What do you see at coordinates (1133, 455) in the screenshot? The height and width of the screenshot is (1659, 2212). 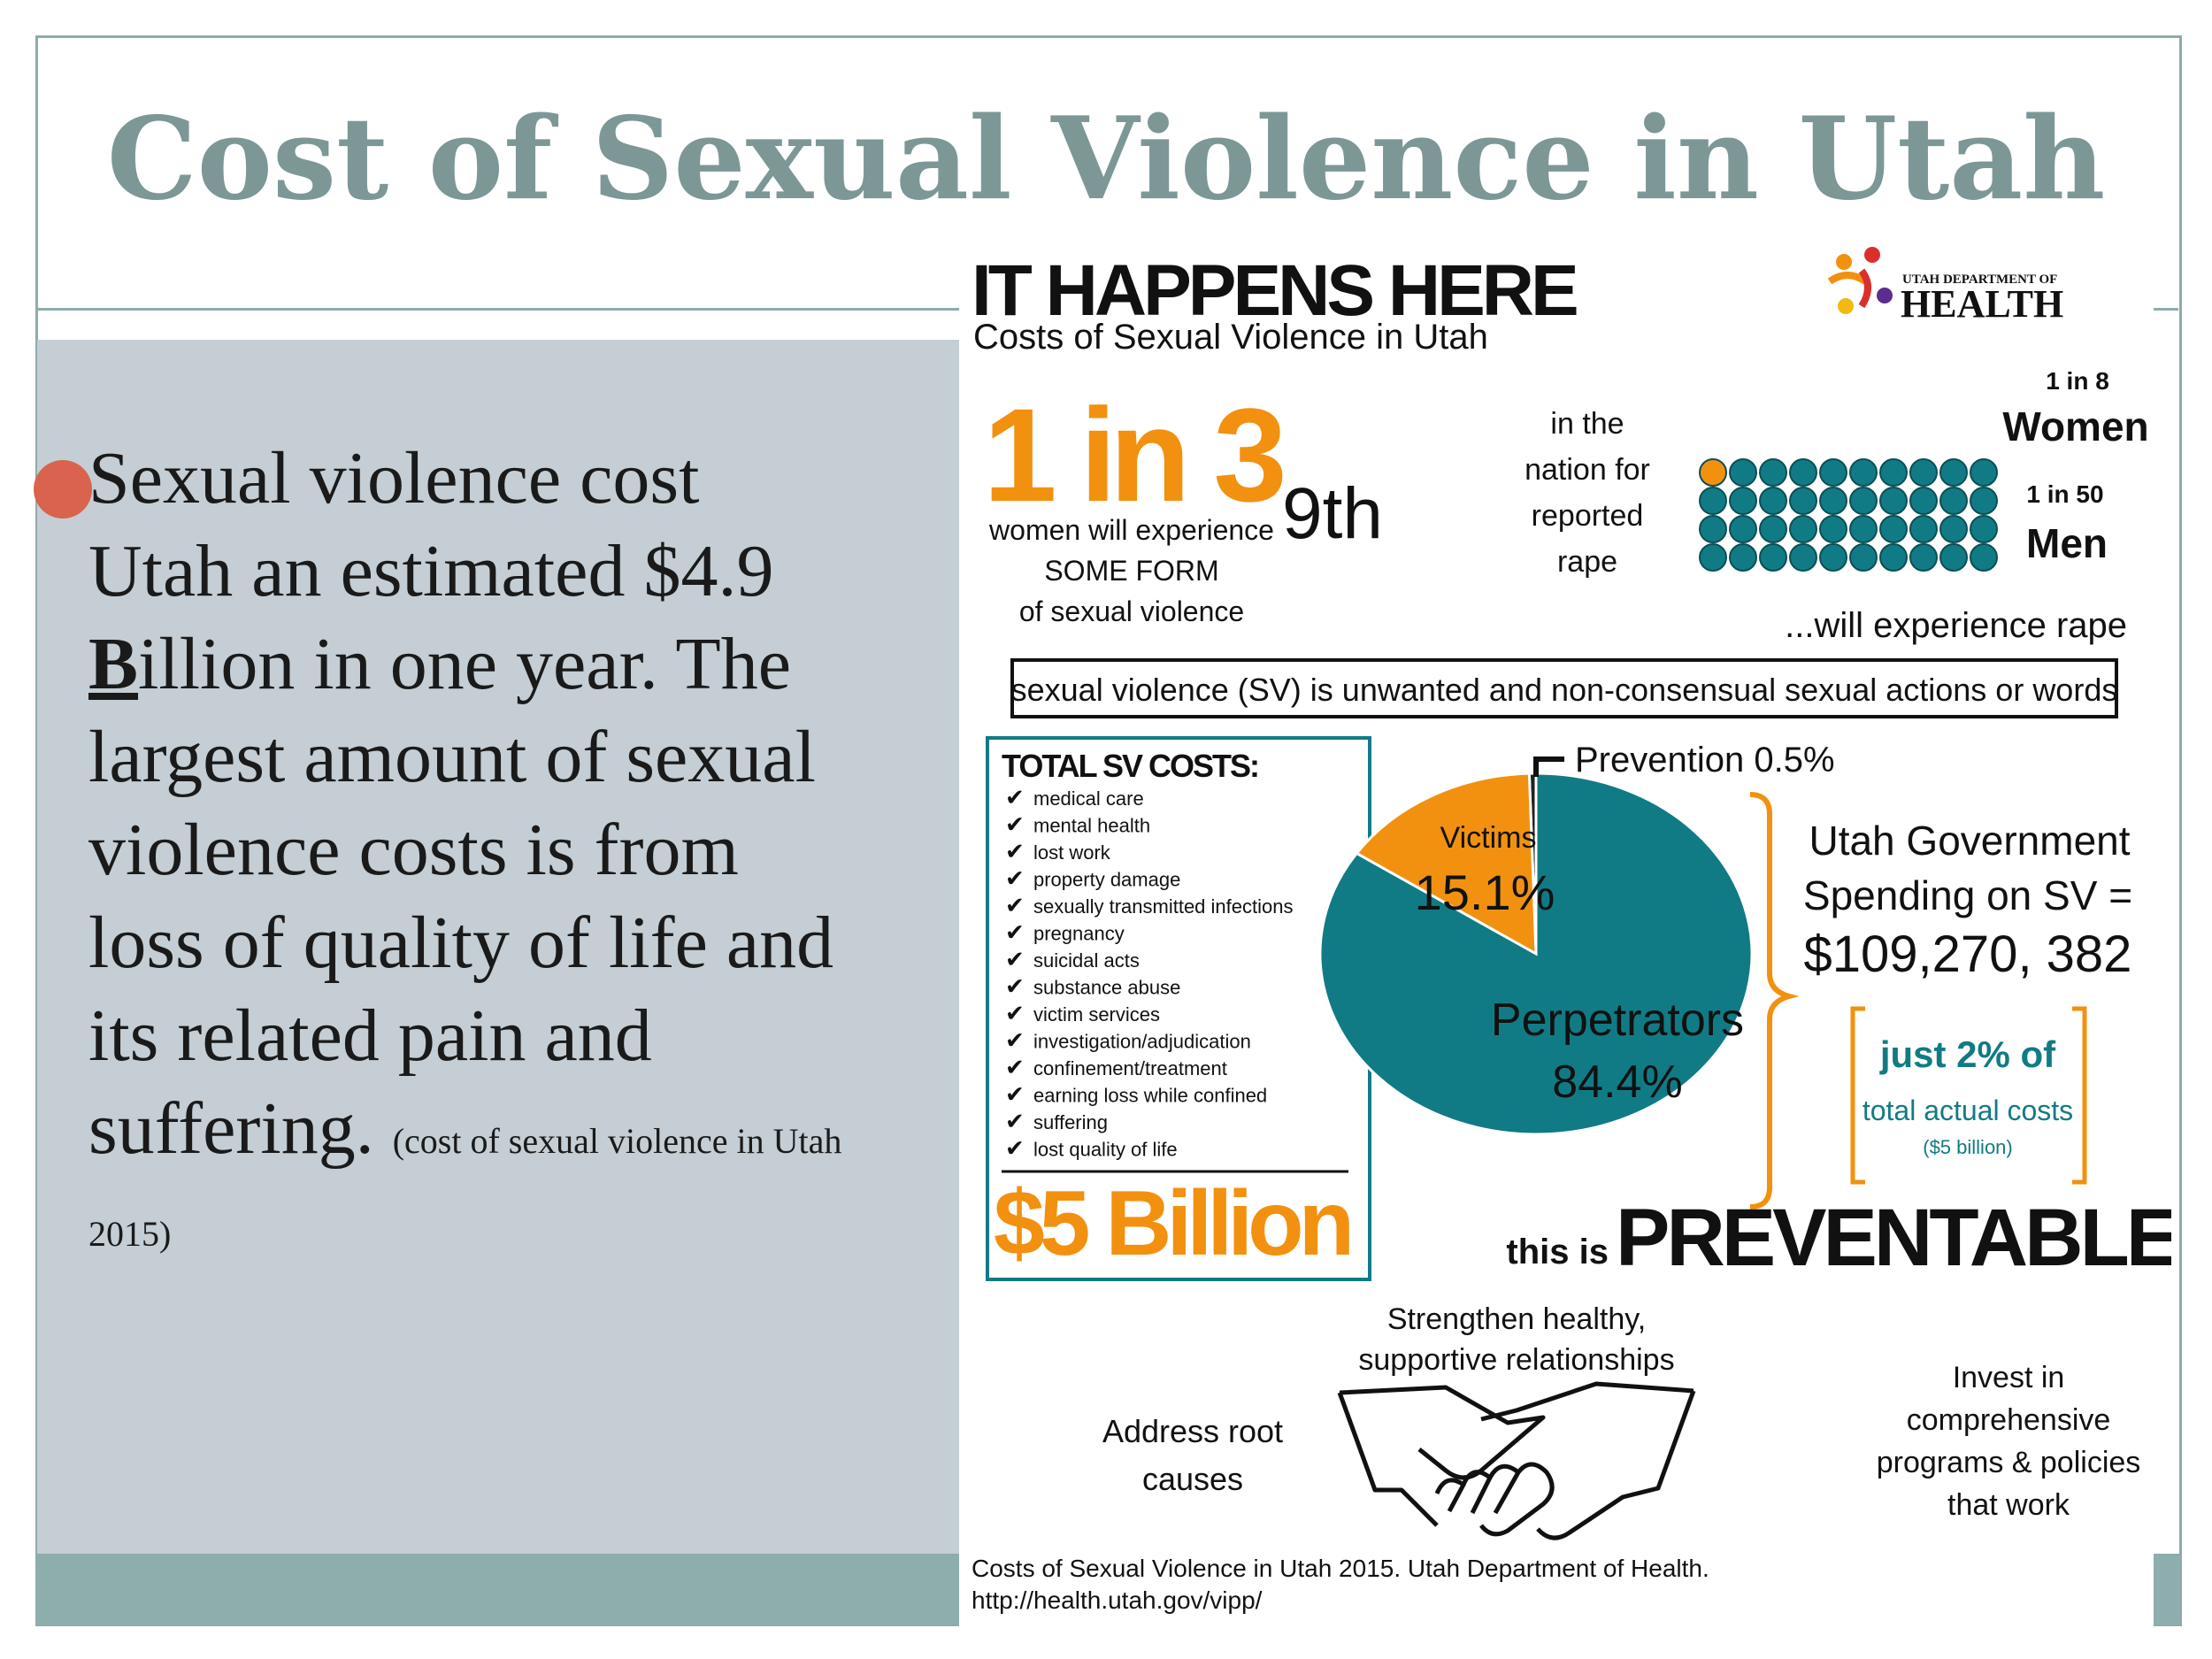 I see `stat-one-in-three: 1 in 3` at bounding box center [1133, 455].